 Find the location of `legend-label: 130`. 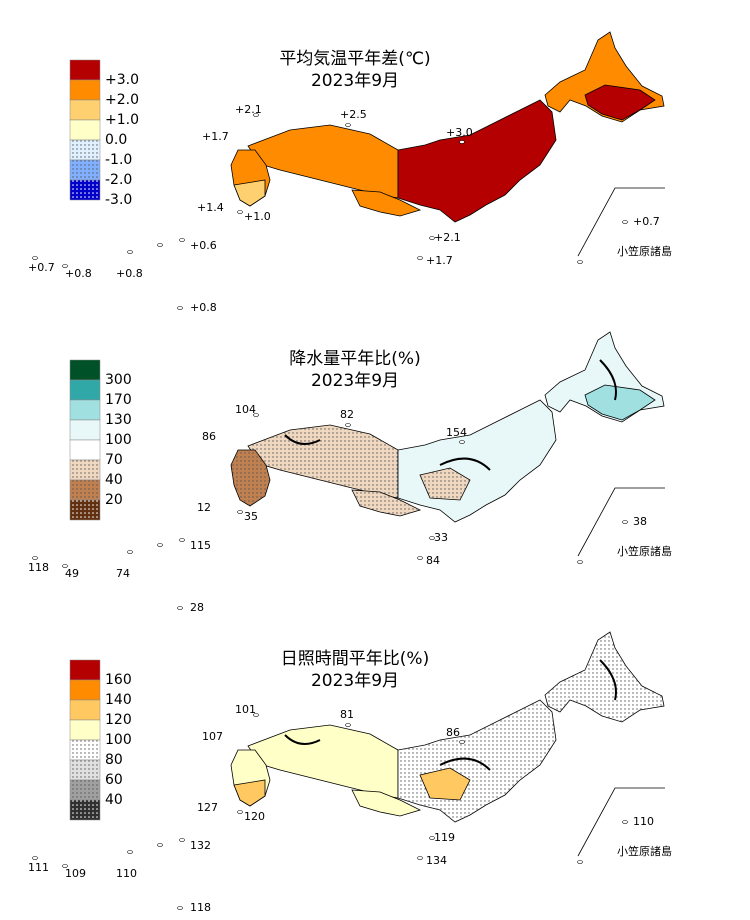

legend-label: 130 is located at coordinates (118, 420).